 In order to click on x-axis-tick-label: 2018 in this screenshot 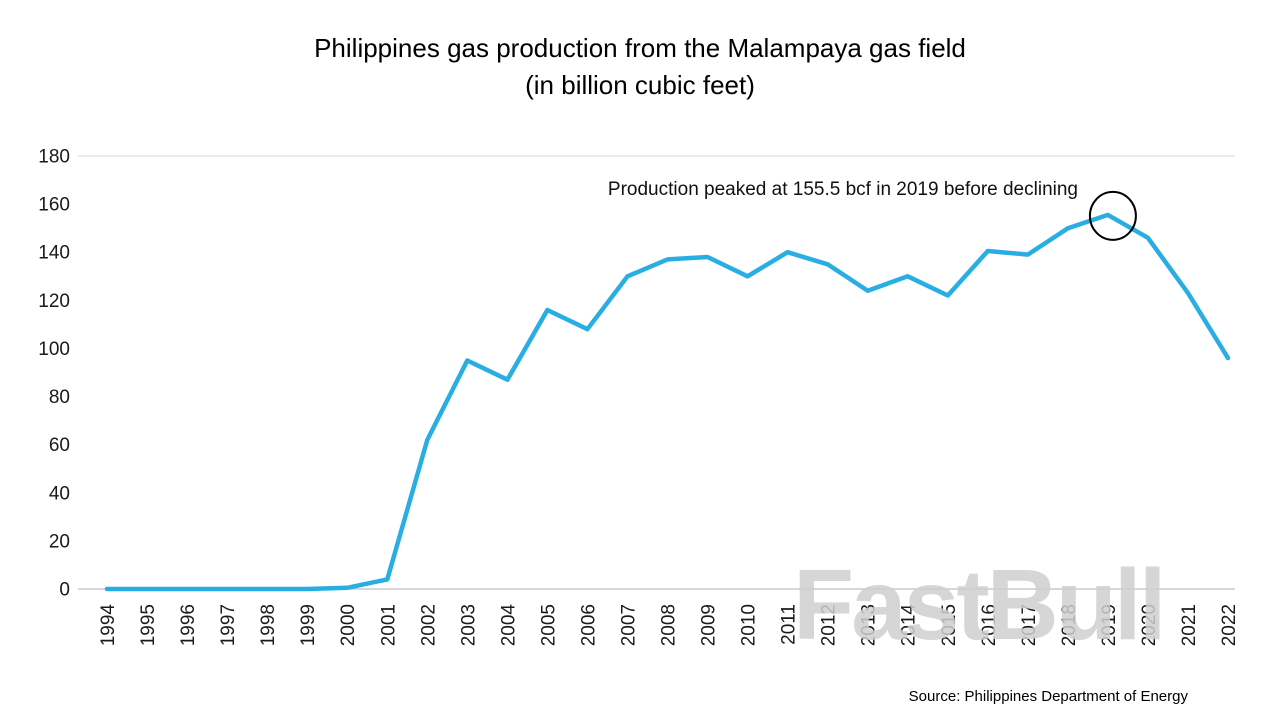, I will do `click(1069, 625)`.